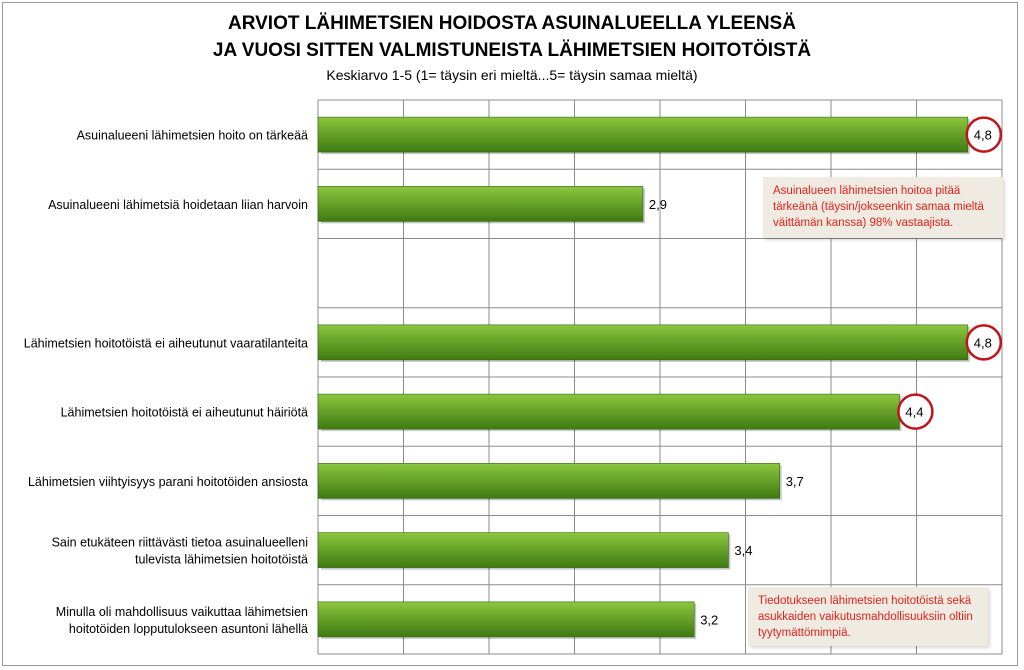 The width and height of the screenshot is (1024, 670). What do you see at coordinates (878, 207) in the screenshot?
I see `annotation-line: tärkeänä (täysin/jokseenkin samaa mieltä` at bounding box center [878, 207].